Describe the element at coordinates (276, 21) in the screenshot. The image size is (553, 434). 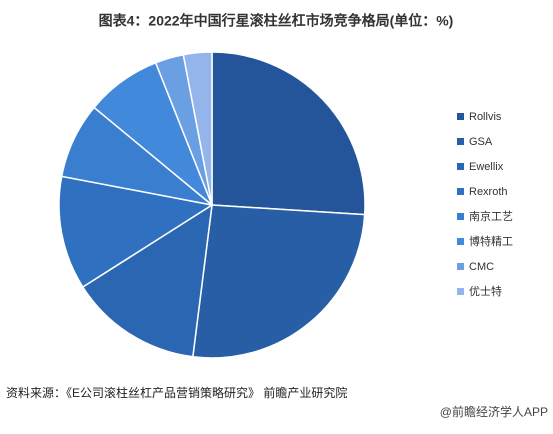
I see `chart-title: 图表4：2022年中国行星滚柱丝杠市场竞争格局(单位：%)` at that location.